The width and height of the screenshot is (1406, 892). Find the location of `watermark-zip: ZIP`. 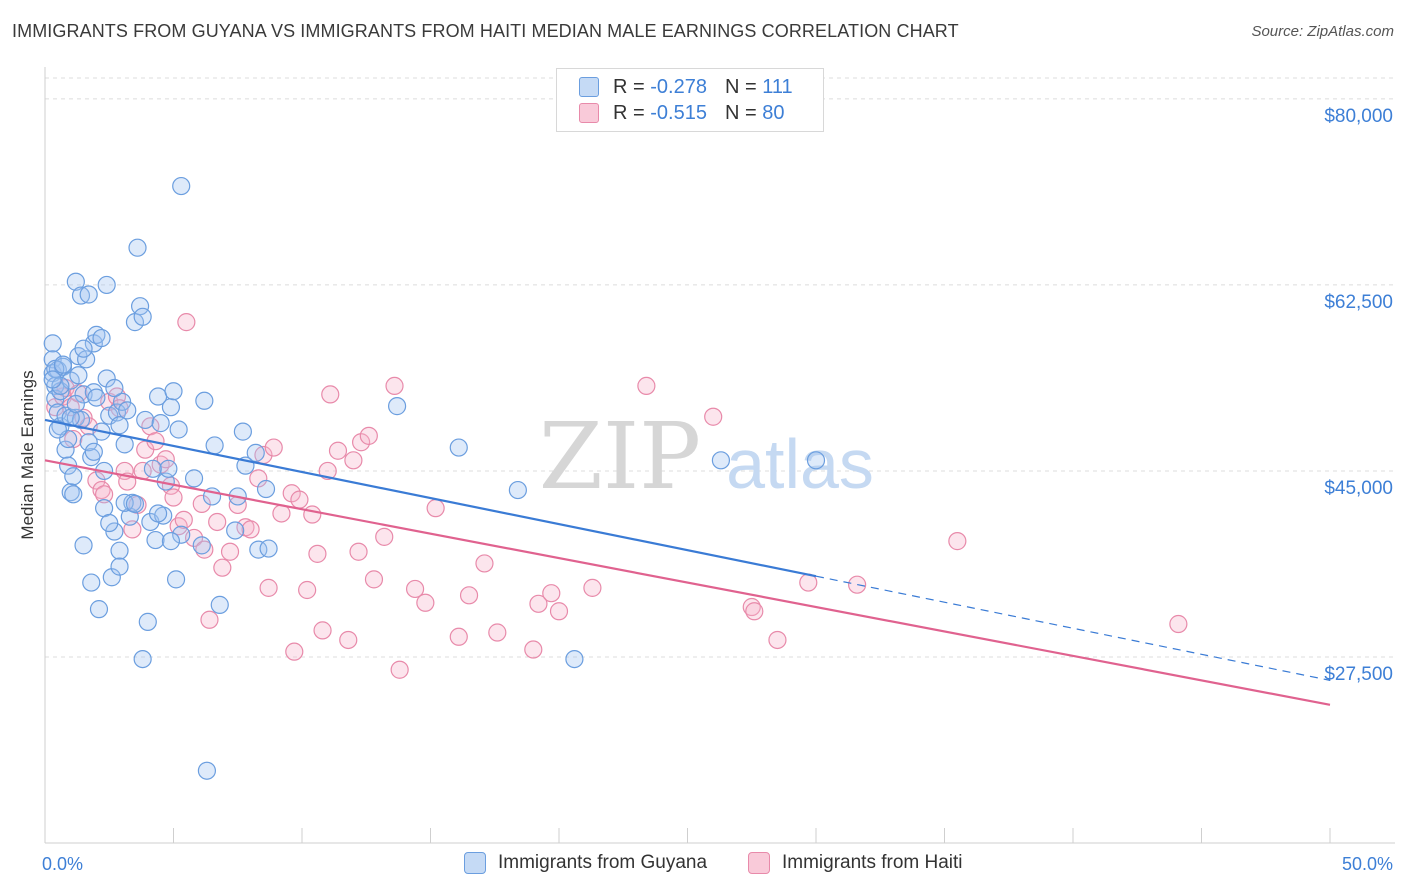

watermark-zip: ZIP is located at coordinates (620, 456).